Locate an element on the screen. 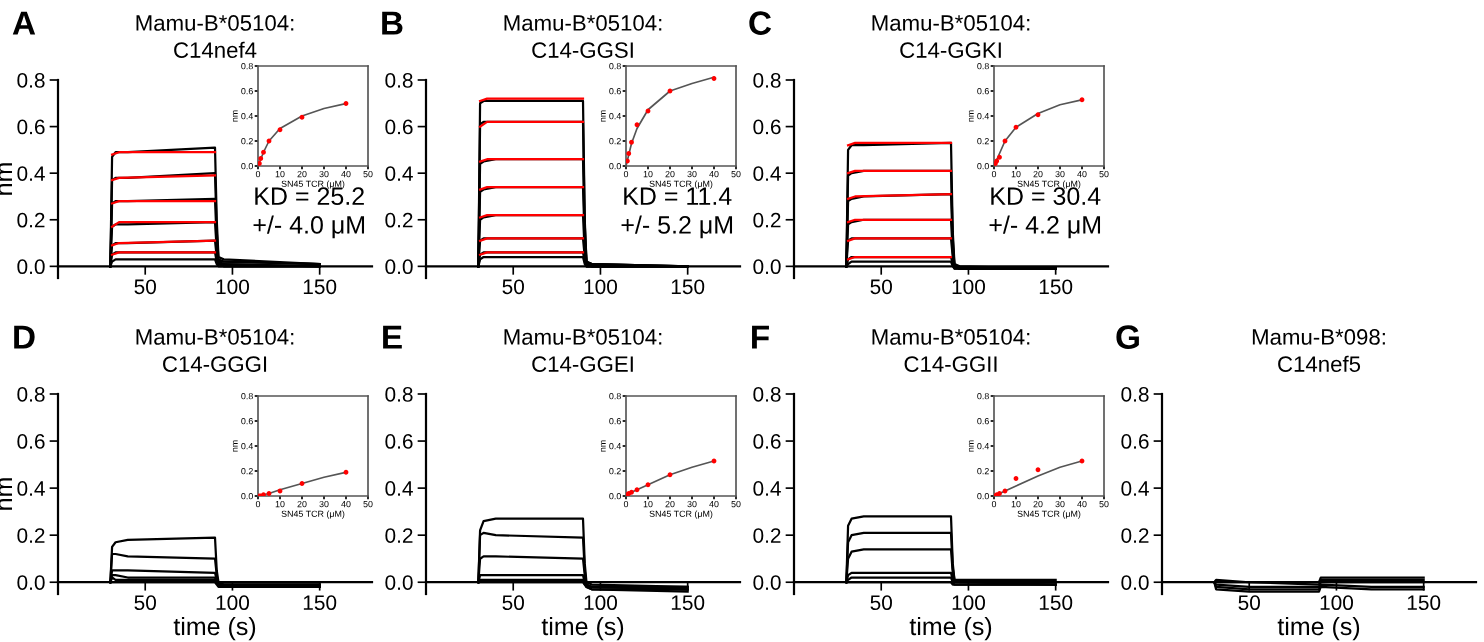 The height and width of the screenshot is (642, 1484). chart-title: Mamu-B*05104: C14-GGEI is located at coordinates (583, 350).